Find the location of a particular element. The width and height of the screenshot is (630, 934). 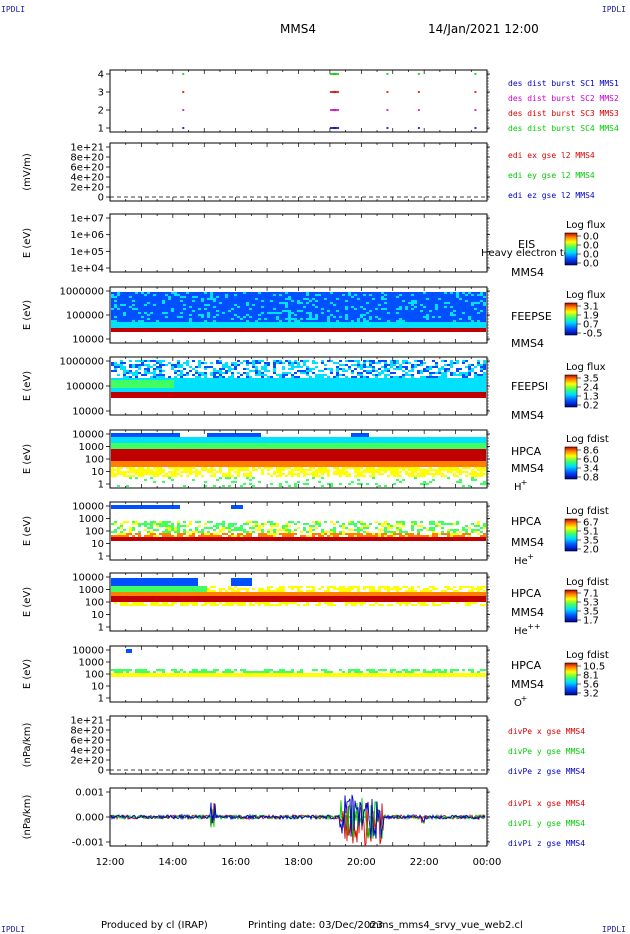

hpca-h-cell is located at coordinates (124, 438).